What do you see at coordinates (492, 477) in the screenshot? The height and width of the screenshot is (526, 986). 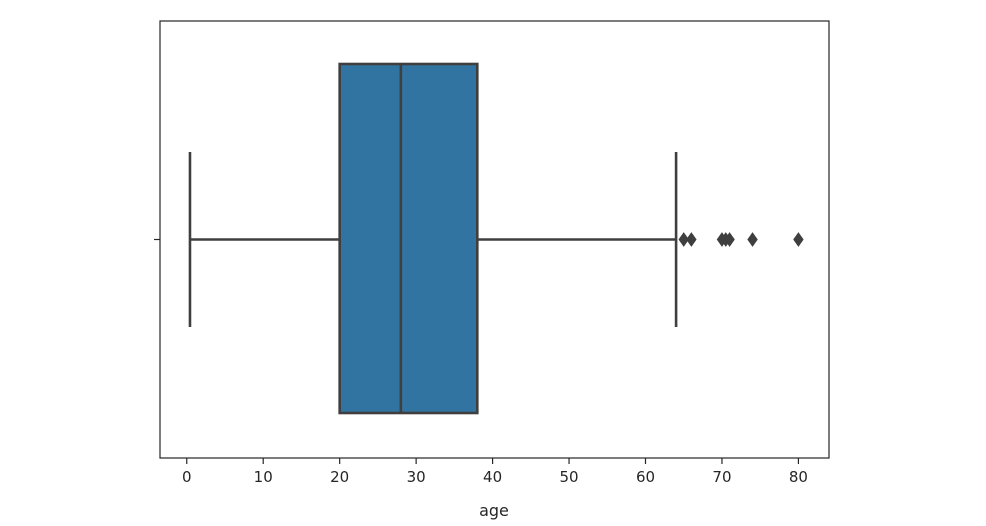 I see `x-tick-label: 40` at bounding box center [492, 477].